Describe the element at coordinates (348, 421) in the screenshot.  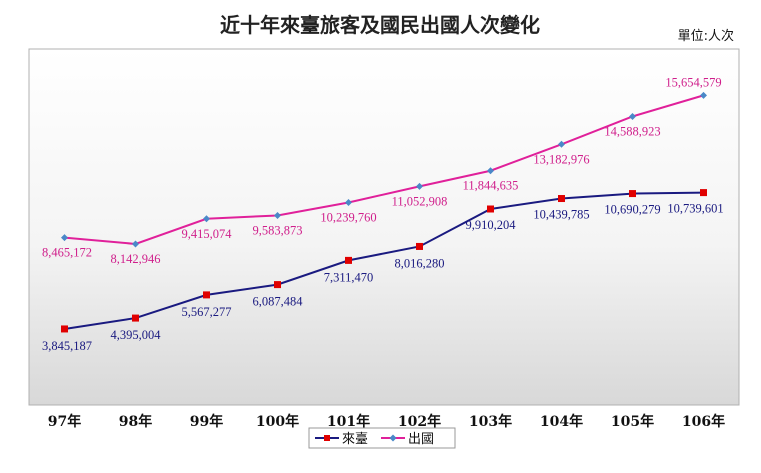
I see `x-tick-label: 101年` at that location.